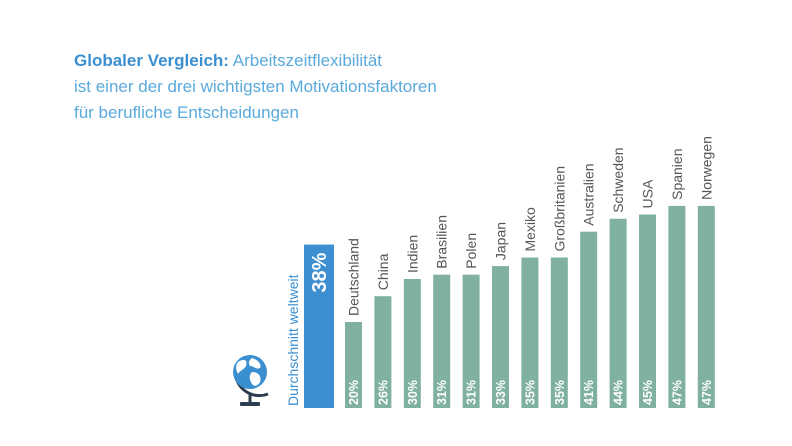 The height and width of the screenshot is (446, 792). I want to click on bar-category-label: Deutschland, so click(354, 277).